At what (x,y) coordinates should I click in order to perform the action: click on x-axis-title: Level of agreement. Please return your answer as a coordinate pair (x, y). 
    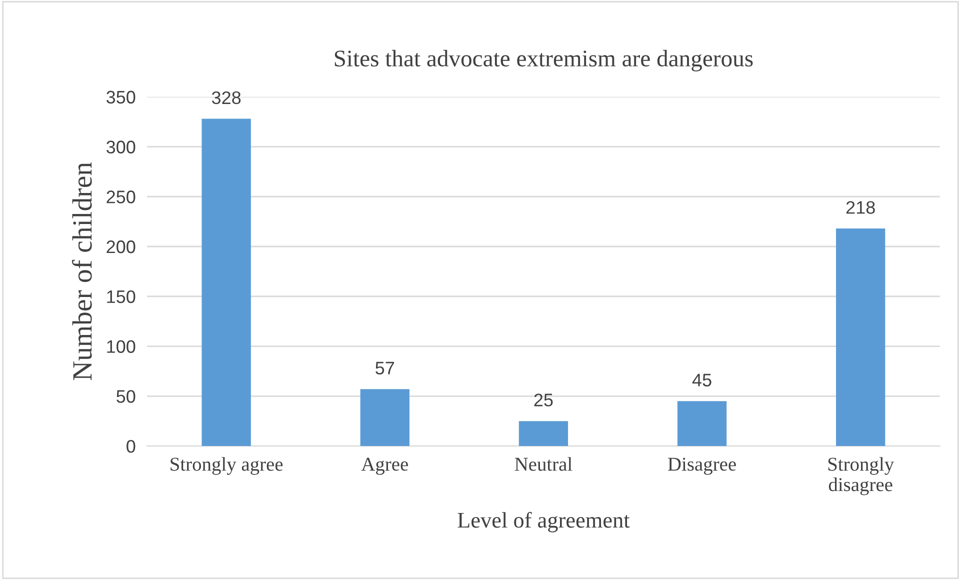
    Looking at the image, I should click on (544, 522).